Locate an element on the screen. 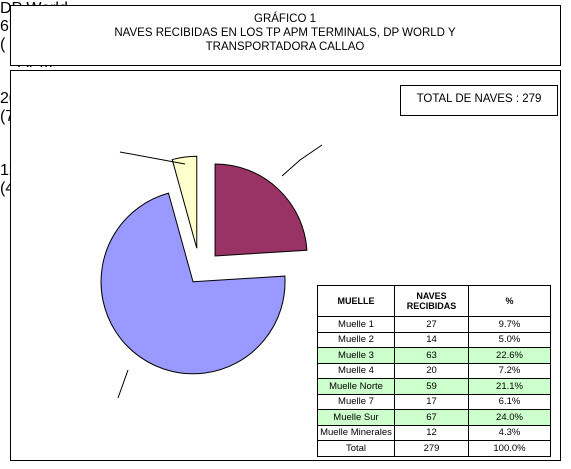 The image size is (571, 469). table-row: Muelle 1 27 9.7% is located at coordinates (434, 324).